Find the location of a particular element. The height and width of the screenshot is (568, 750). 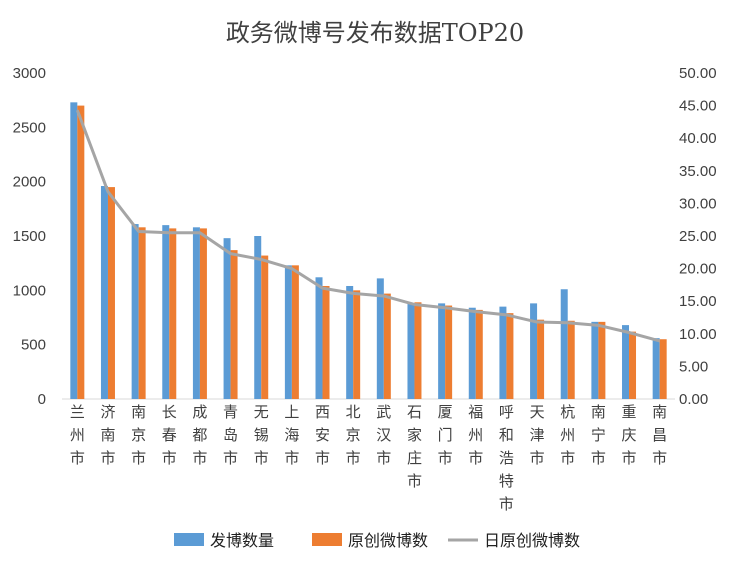

x-tick-label-char: 西 is located at coordinates (322, 412).